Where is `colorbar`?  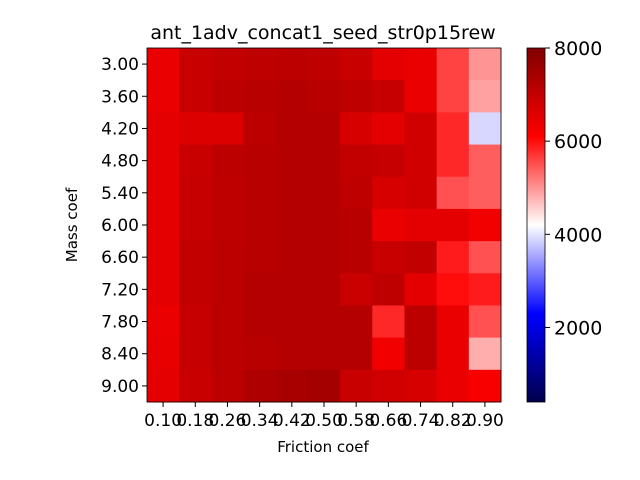 colorbar is located at coordinates (536, 225).